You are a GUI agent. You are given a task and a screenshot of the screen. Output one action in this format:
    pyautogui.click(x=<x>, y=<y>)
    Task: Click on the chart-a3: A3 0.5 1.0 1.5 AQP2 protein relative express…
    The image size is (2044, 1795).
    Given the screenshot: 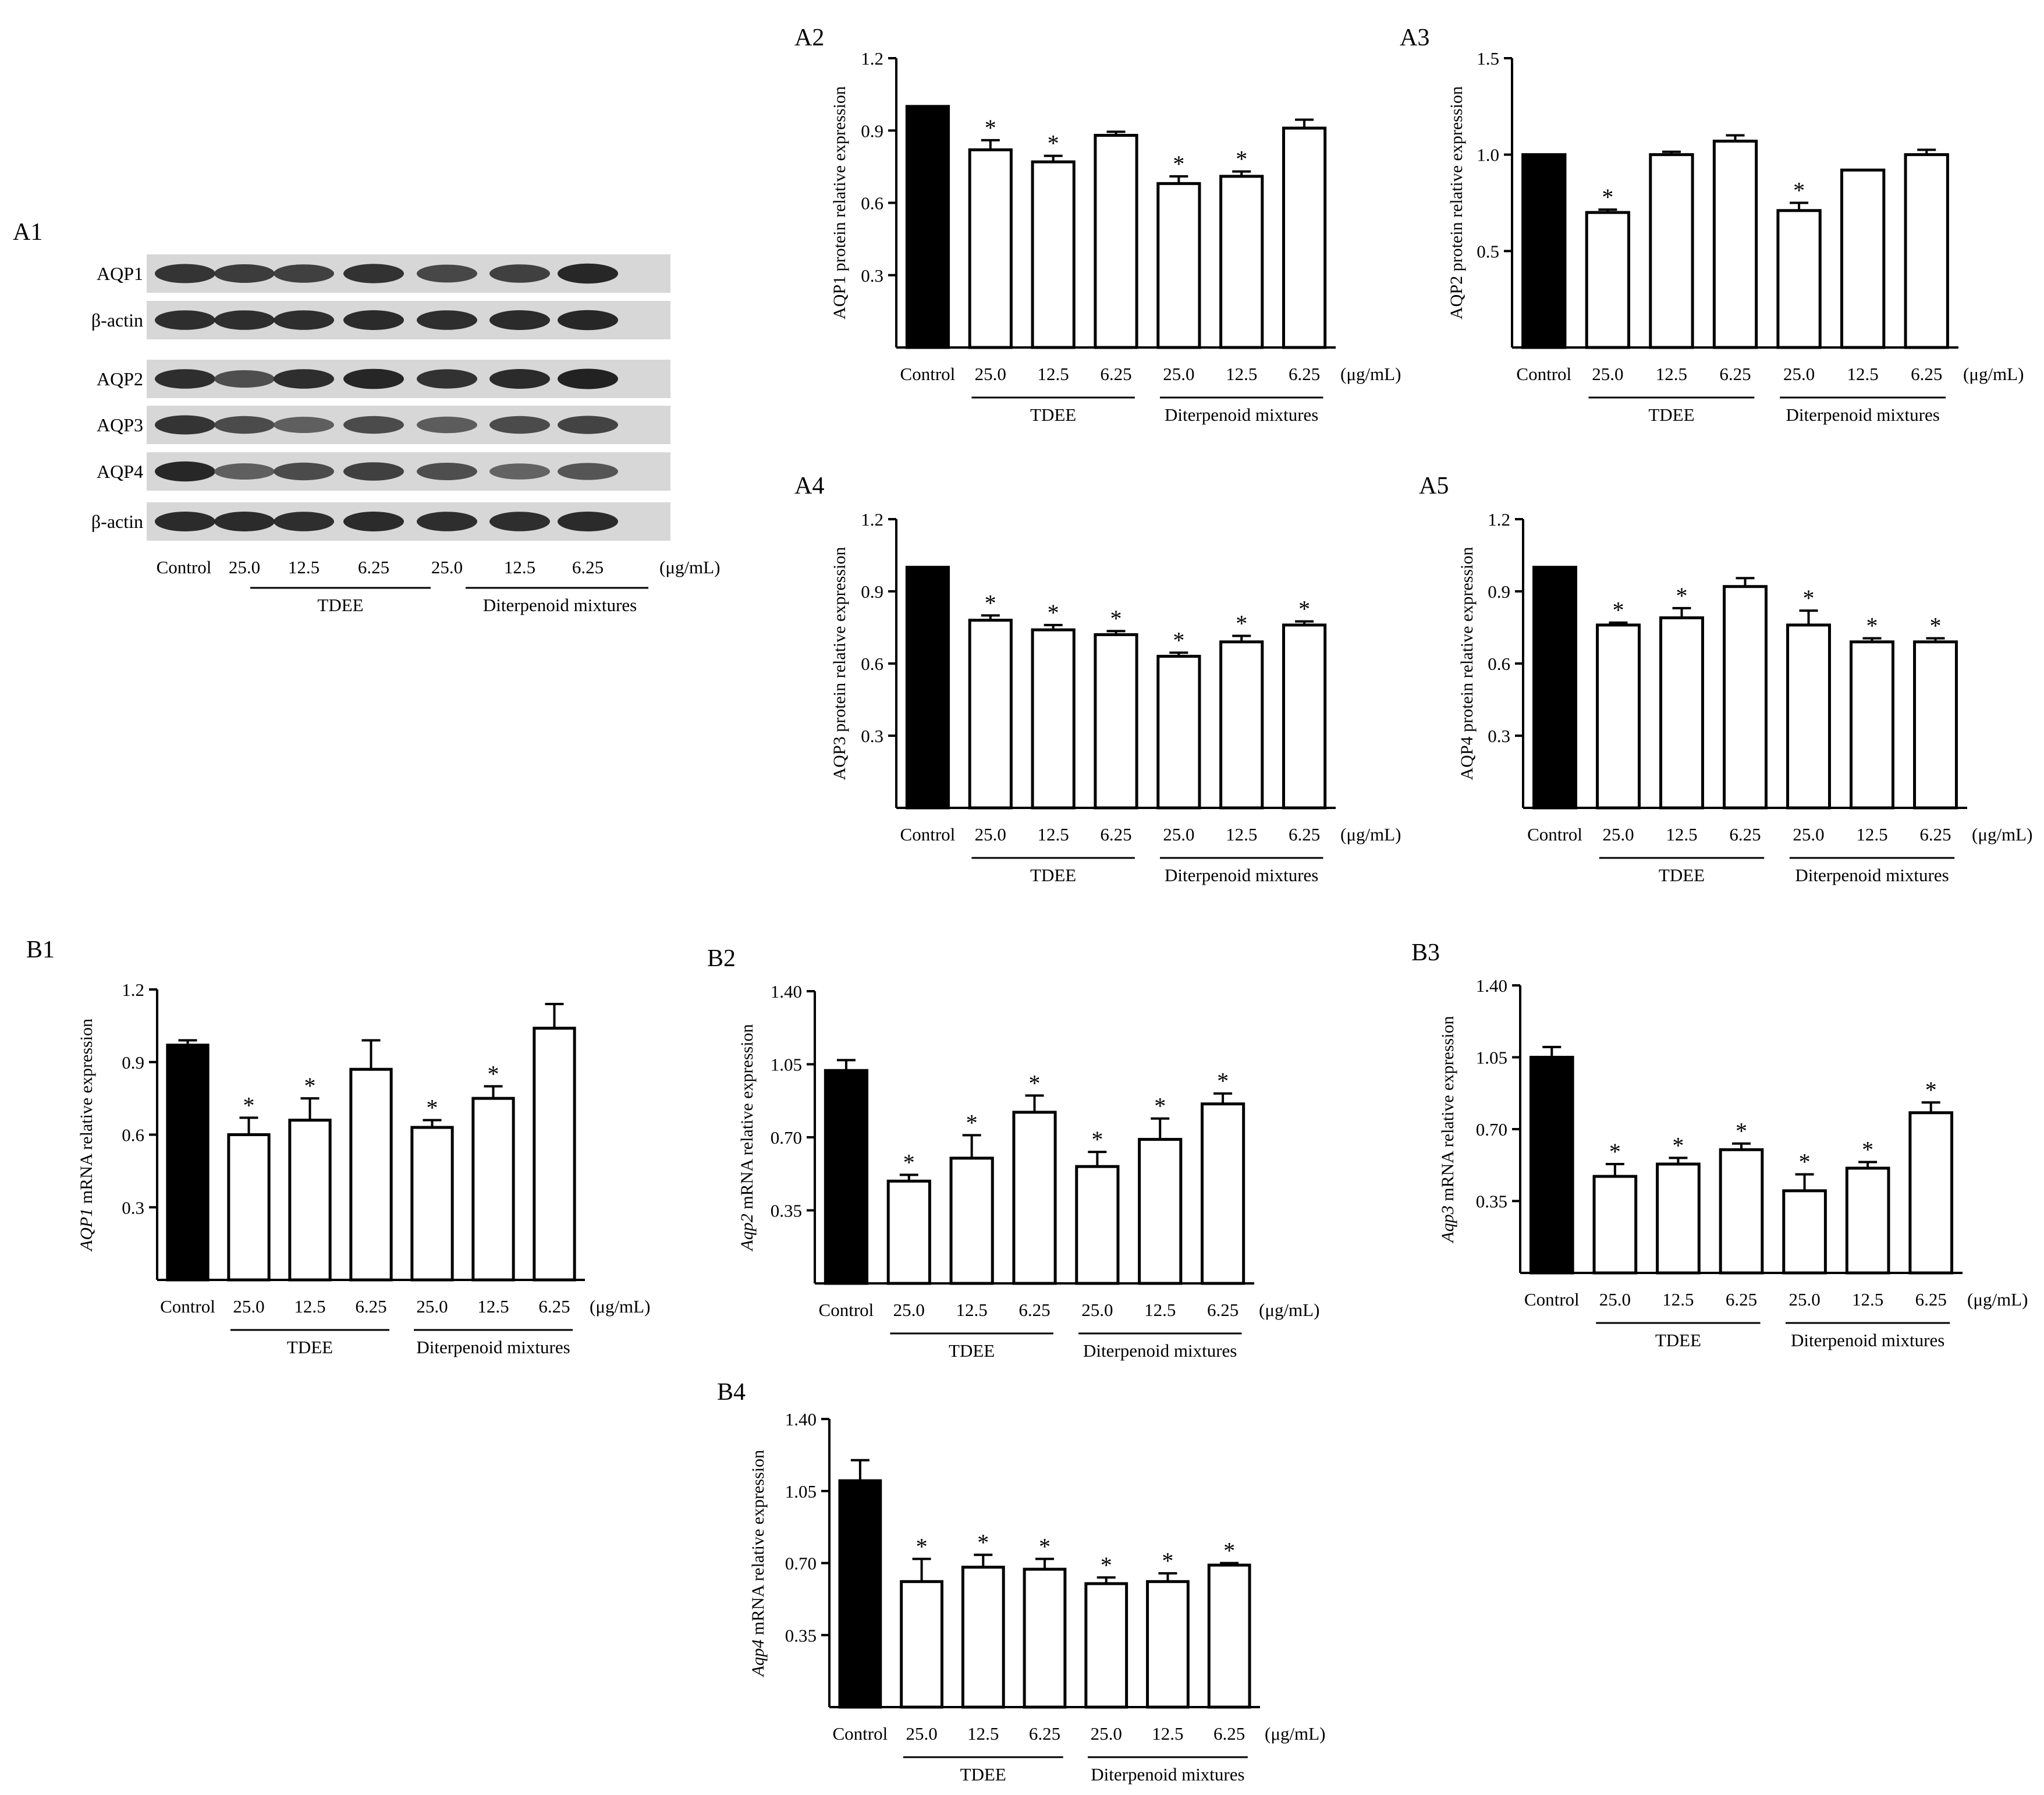 What is the action you would take?
    pyautogui.click(x=1712, y=224)
    